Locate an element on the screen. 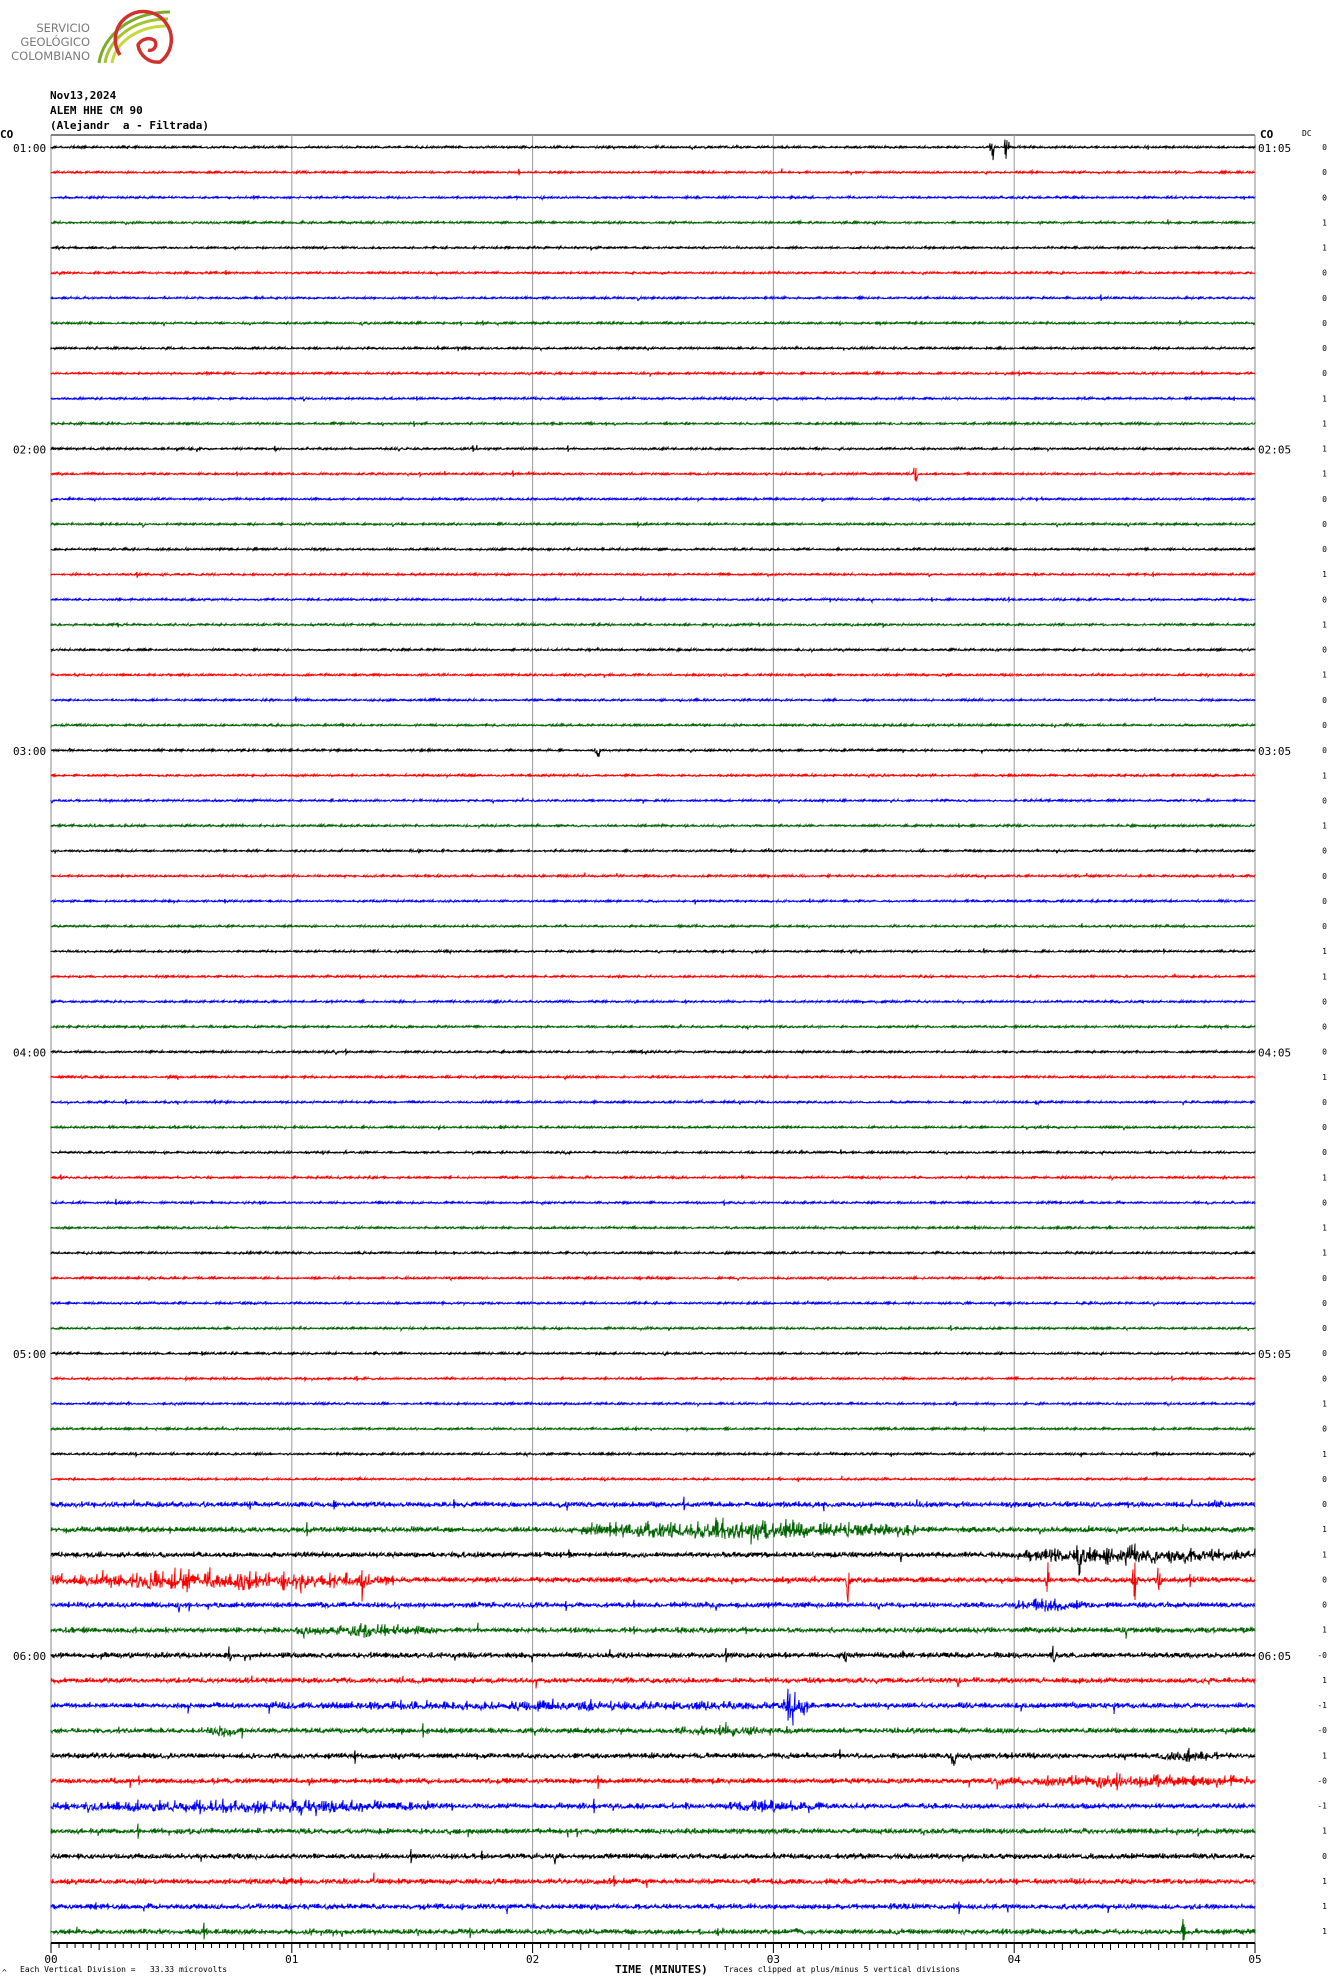 This screenshot has width=1330, height=1978. logo-arc-inner is located at coordinates (138, 44).